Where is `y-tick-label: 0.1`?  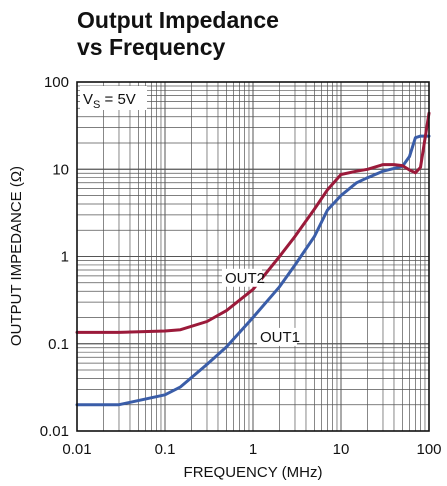
y-tick-label: 0.1 is located at coordinates (58, 344).